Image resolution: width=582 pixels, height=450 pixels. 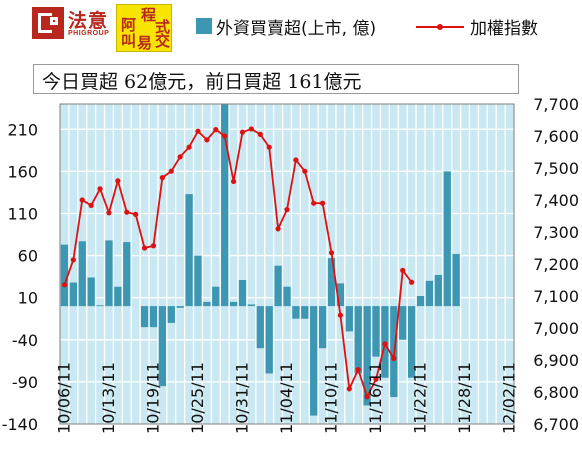 What do you see at coordinates (556, 296) in the screenshot?
I see `y-right-tick-label: 7,100` at bounding box center [556, 296].